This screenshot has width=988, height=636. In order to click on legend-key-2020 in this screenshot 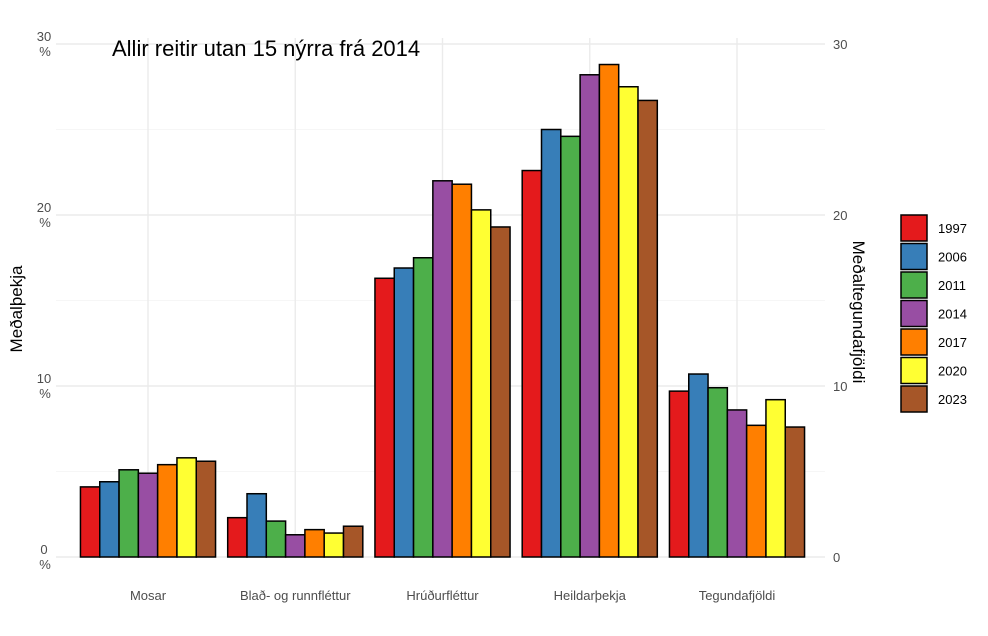, I will do `click(914, 370)`.